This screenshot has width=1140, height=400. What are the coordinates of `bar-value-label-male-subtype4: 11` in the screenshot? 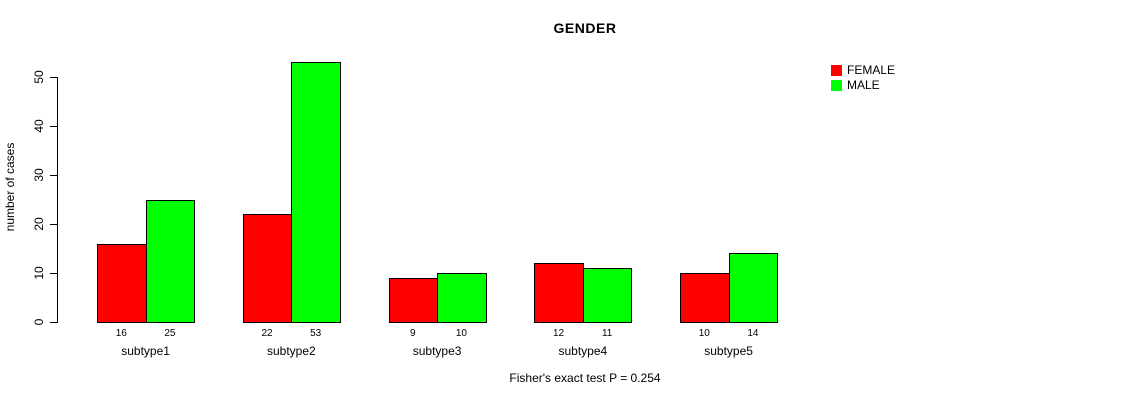 It's located at (607, 333).